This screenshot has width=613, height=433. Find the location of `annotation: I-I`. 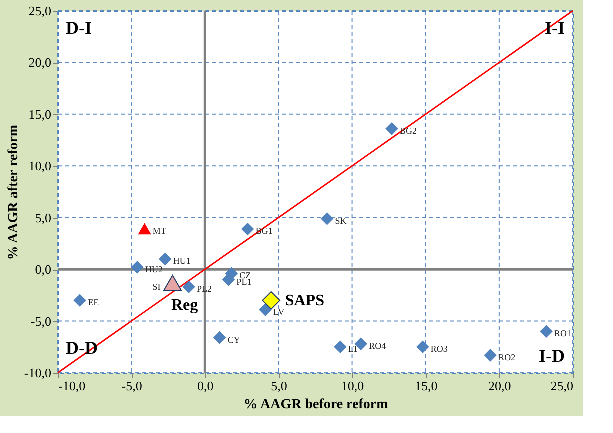

annotation: I-I is located at coordinates (554, 28).